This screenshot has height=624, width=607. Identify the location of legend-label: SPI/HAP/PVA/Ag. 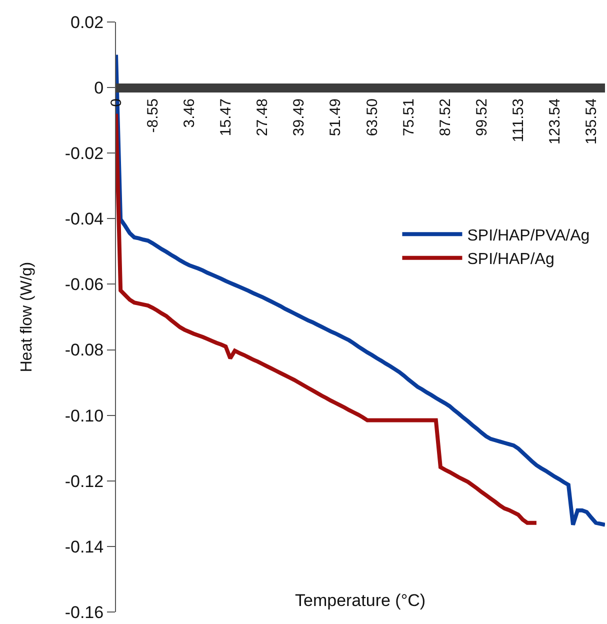
(528, 235).